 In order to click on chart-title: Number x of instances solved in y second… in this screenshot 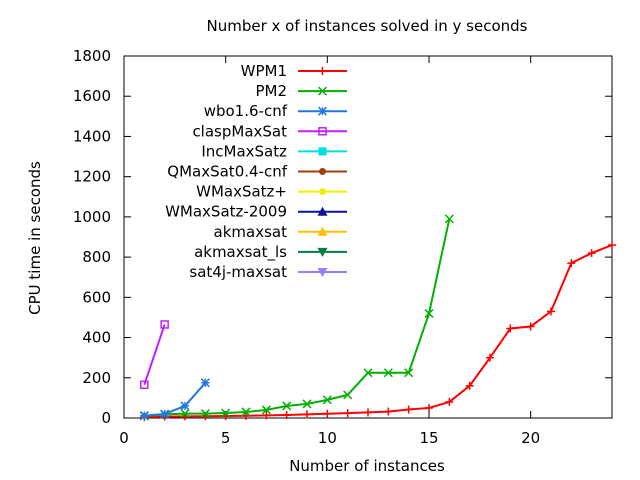, I will do `click(367, 26)`.